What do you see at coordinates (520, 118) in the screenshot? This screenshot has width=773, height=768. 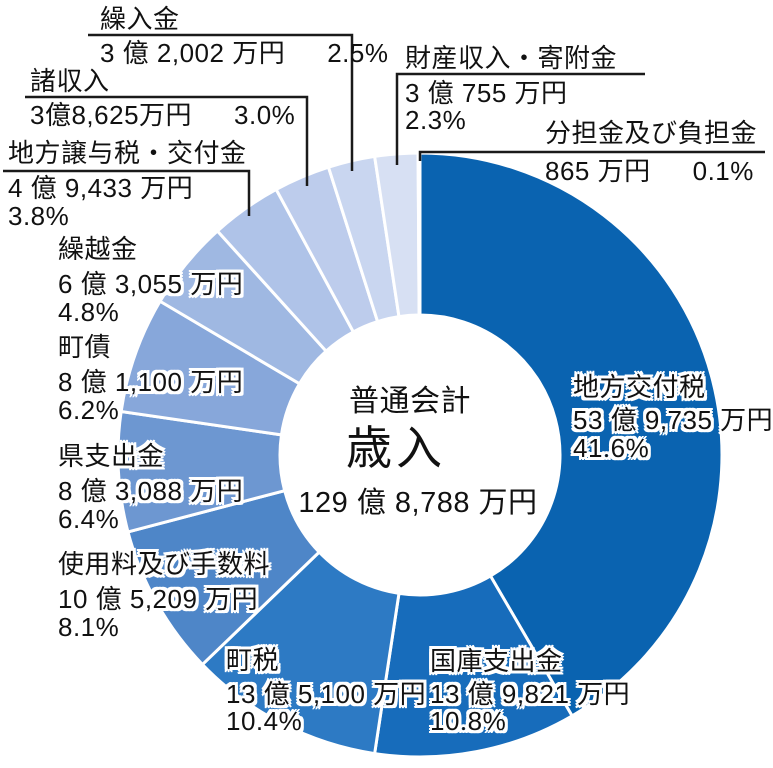 I see `leader-line-zaisanshunyu` at bounding box center [520, 118].